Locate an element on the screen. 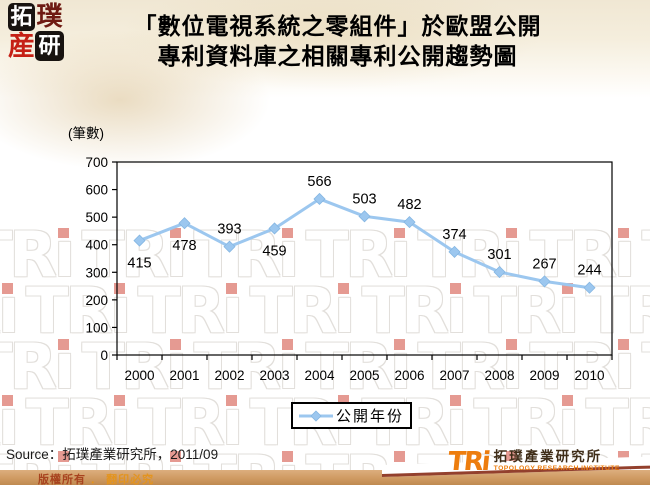  data-point-label: 482 is located at coordinates (409, 205).